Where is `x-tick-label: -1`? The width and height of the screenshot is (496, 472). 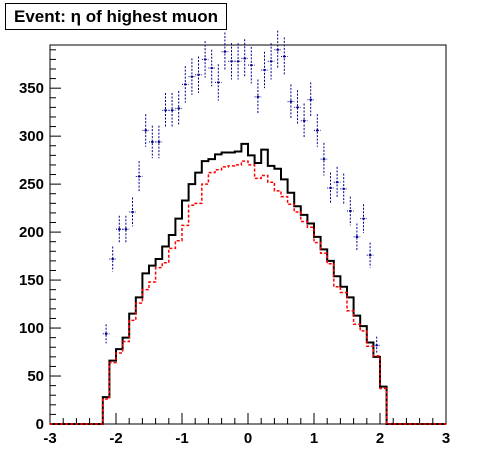
x-tick-label: -1 is located at coordinates (181, 438).